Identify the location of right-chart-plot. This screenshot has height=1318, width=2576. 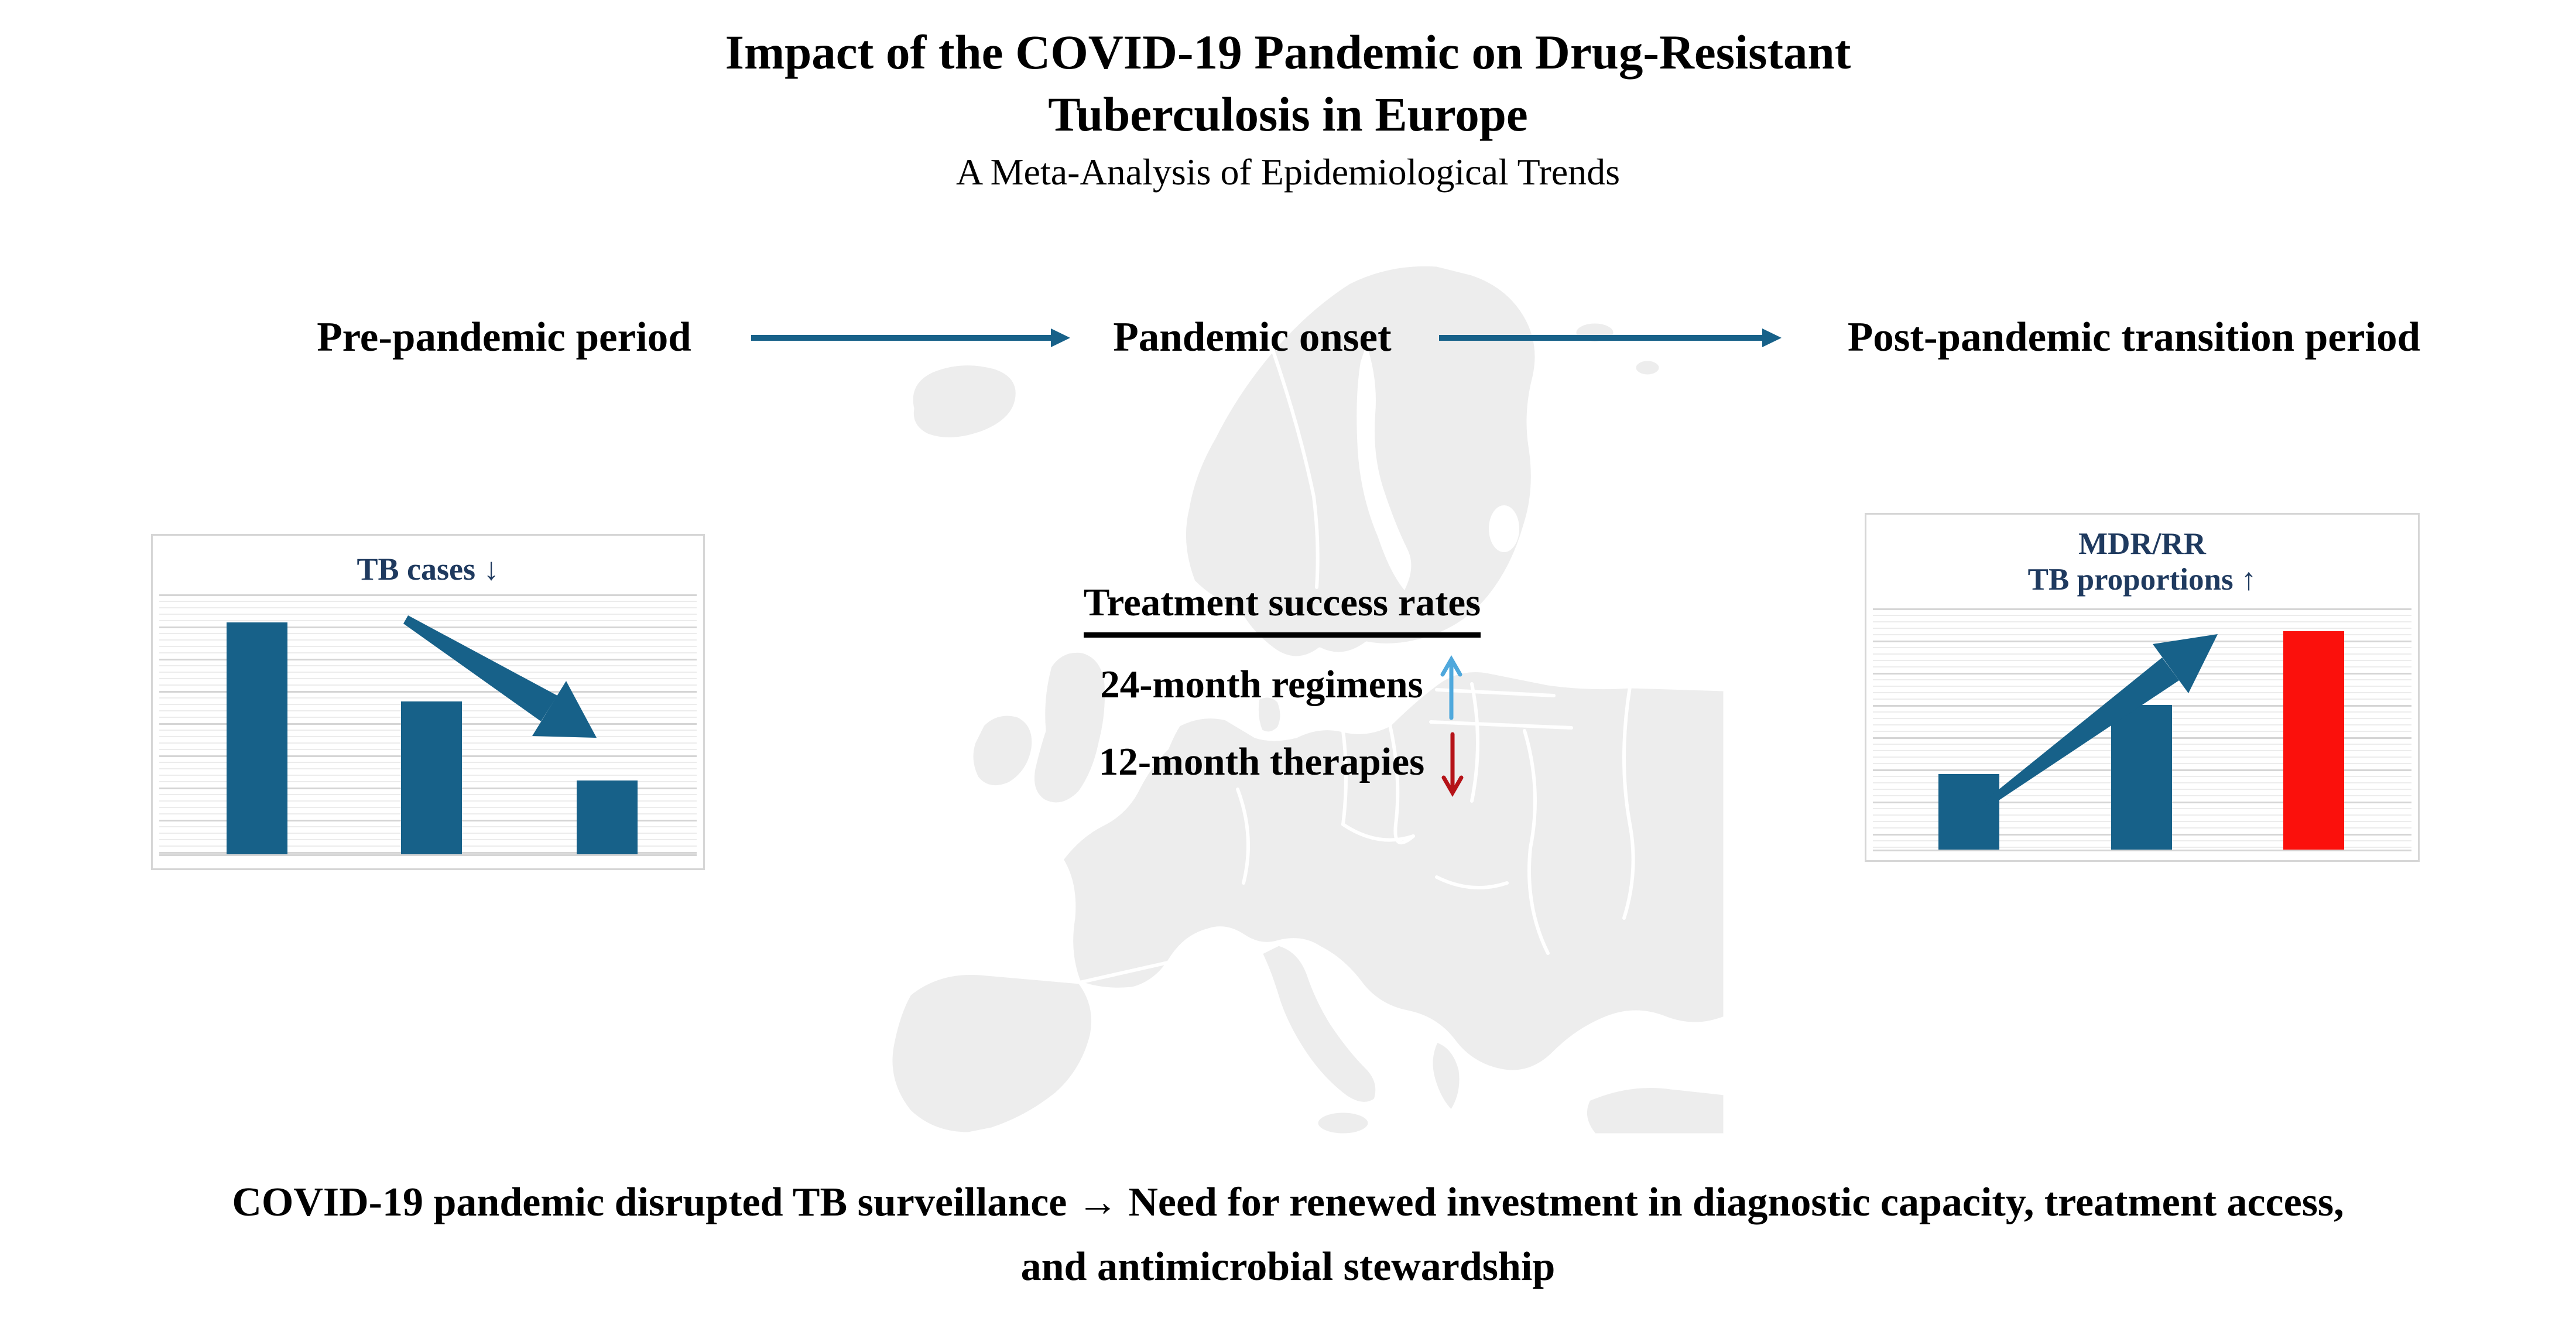
(2142, 729).